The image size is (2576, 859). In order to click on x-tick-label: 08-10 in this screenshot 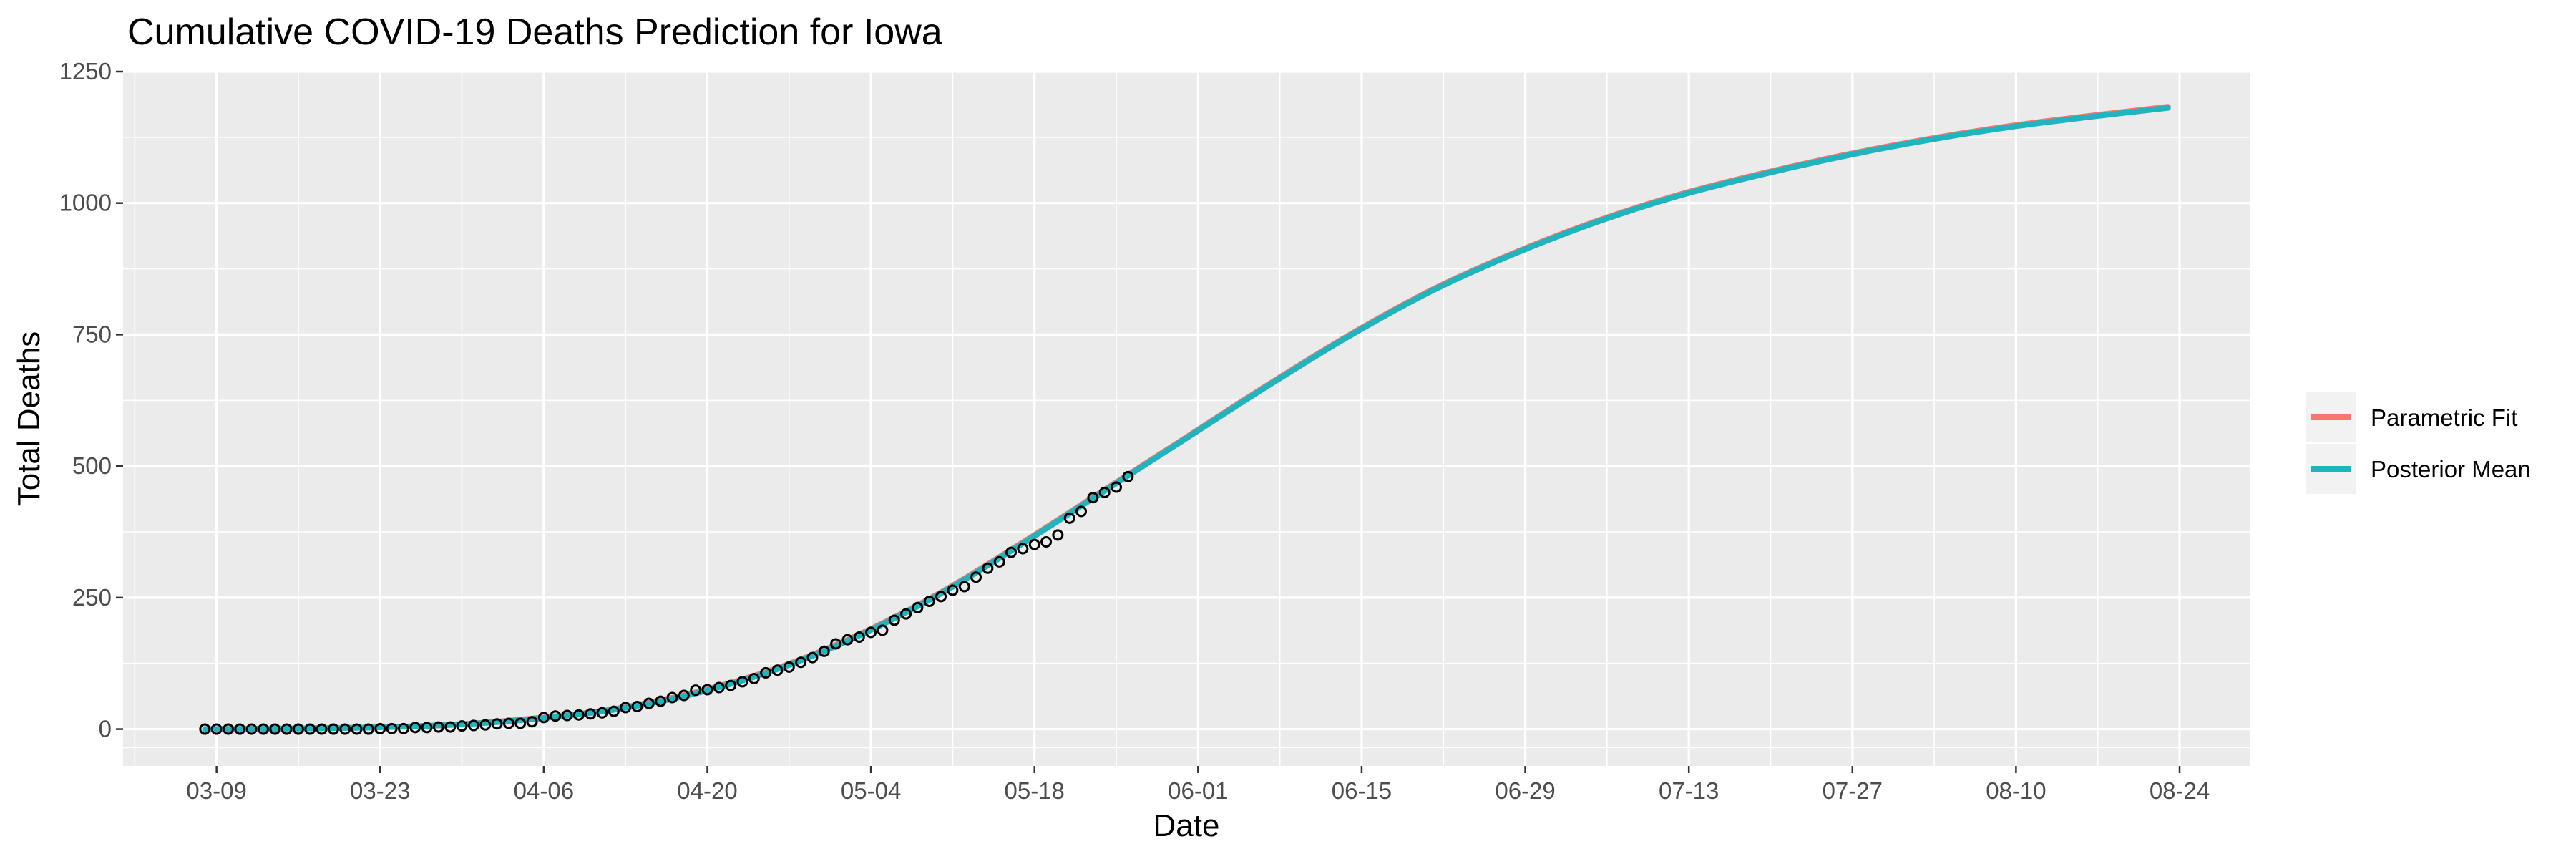, I will do `click(2016, 790)`.